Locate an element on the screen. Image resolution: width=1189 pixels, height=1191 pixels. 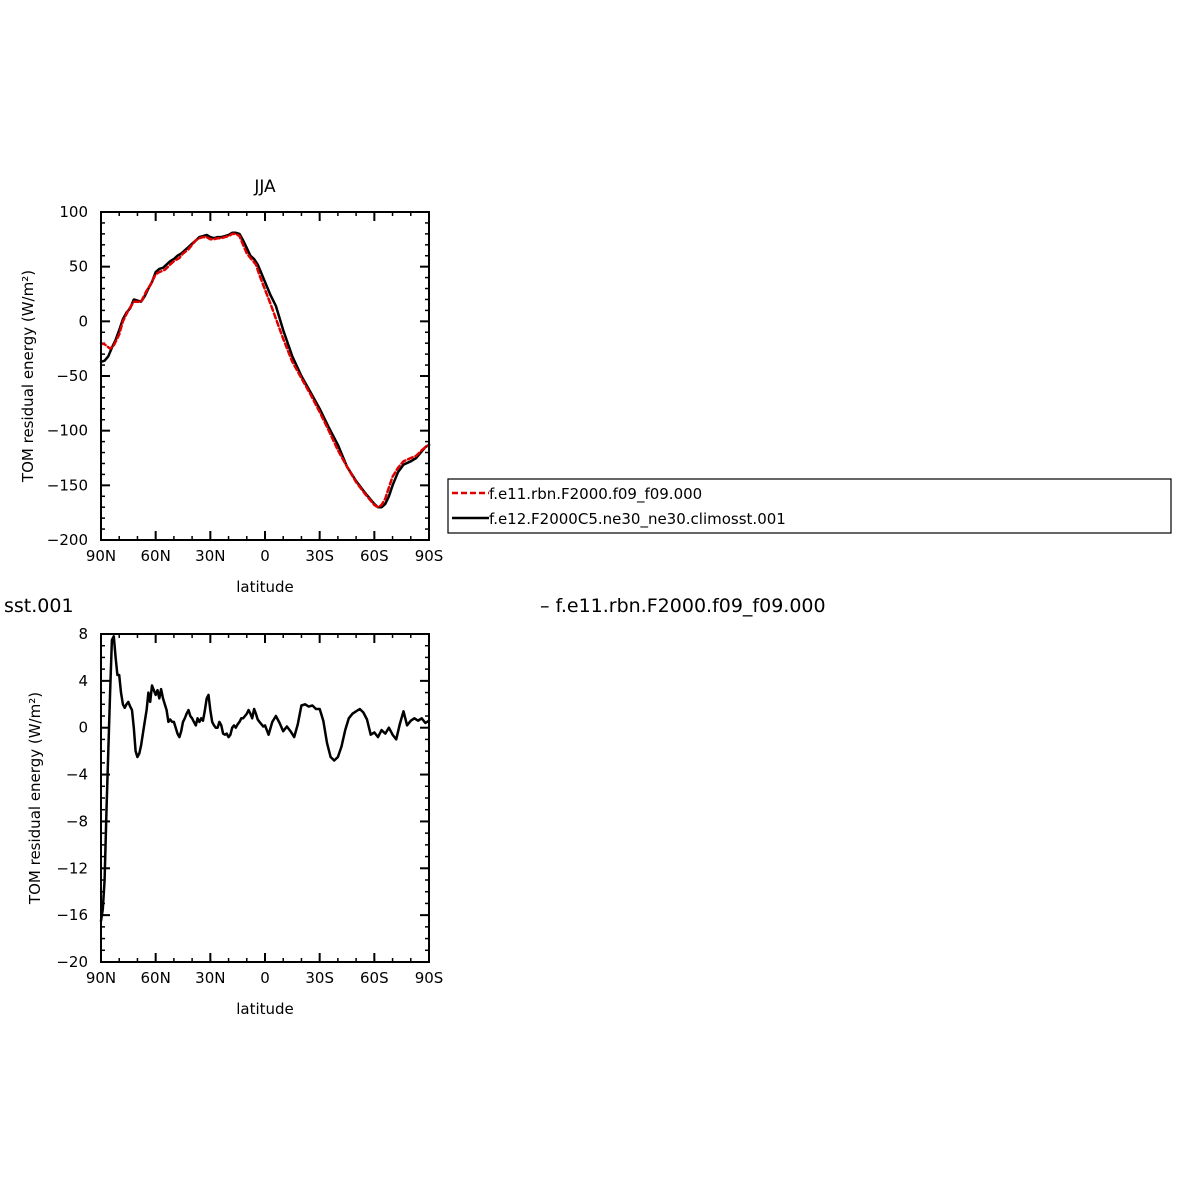
bottom-panel-ticks: 90N 60N 30N 0 30S 60S 90S 8 4 0 −4 −8 −12 −16 −20 is located at coordinates (249, 806).